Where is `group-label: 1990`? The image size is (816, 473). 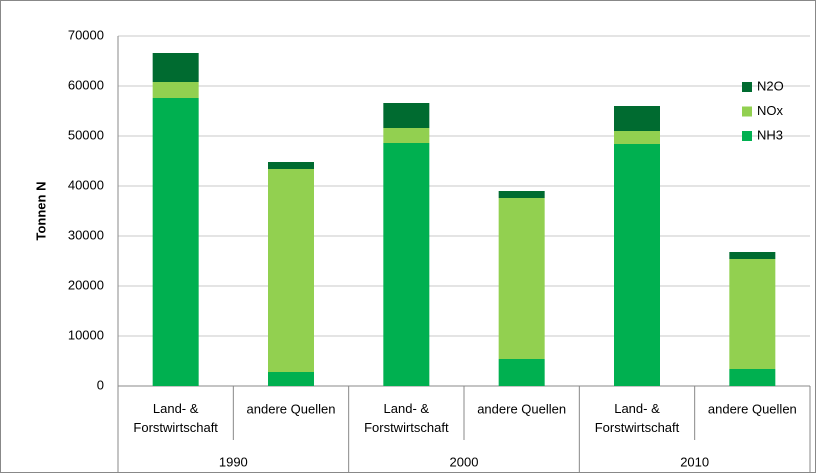
group-label: 1990 is located at coordinates (233, 461).